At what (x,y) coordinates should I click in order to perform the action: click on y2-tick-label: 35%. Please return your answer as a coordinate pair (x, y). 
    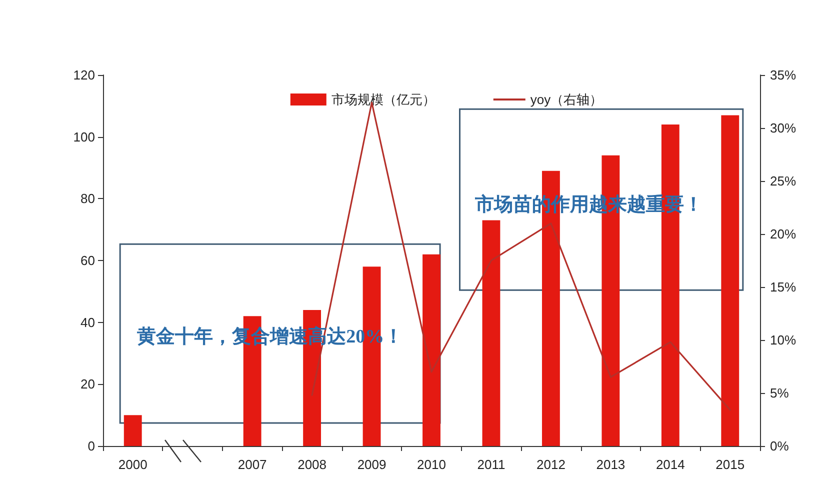
    Looking at the image, I should click on (783, 75).